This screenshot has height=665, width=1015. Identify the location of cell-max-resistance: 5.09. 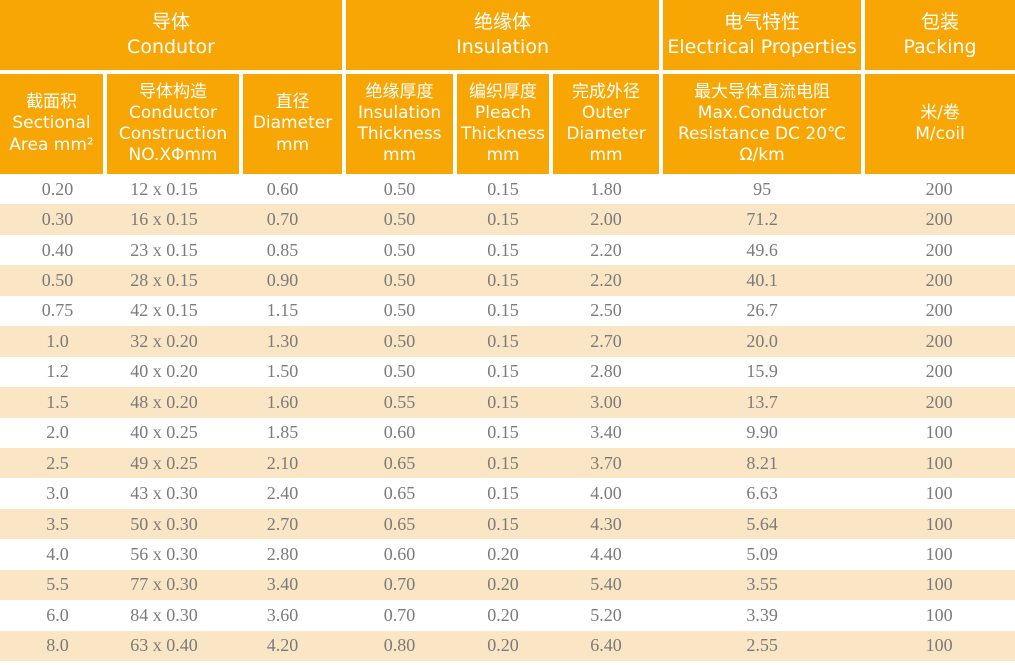
(762, 553).